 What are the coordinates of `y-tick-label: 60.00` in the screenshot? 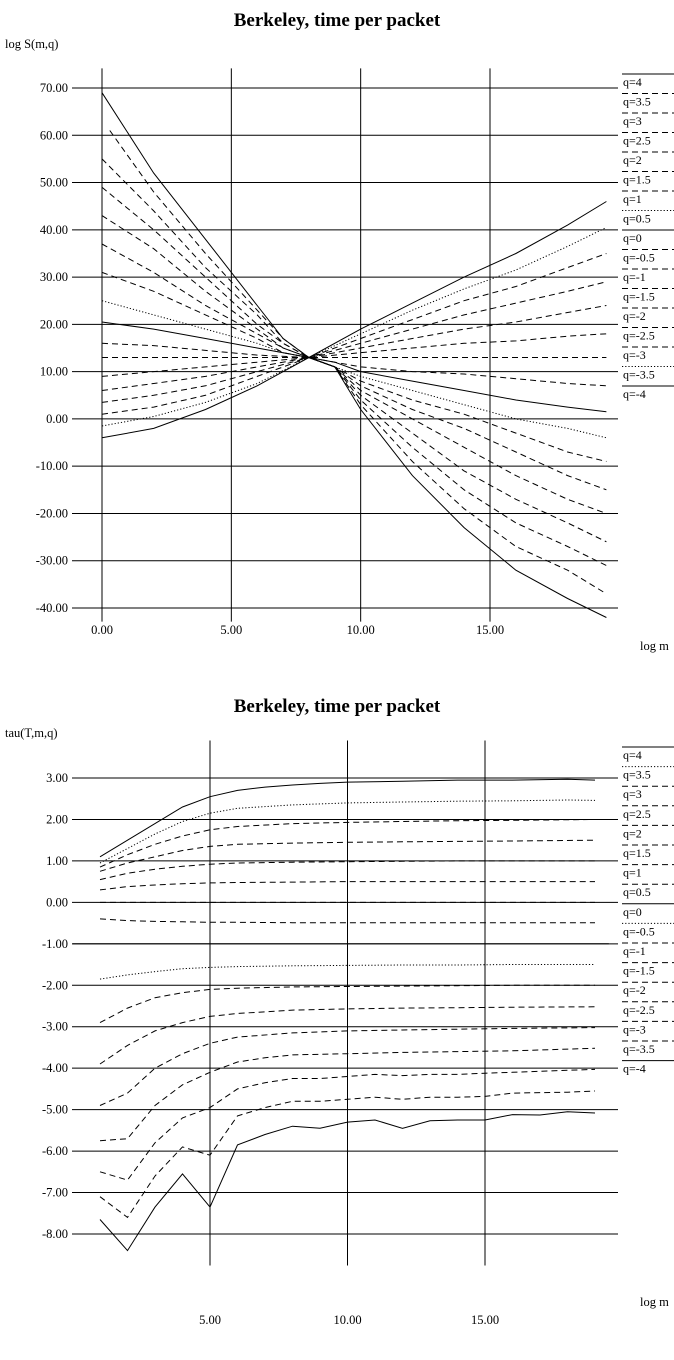 It's located at (54, 135).